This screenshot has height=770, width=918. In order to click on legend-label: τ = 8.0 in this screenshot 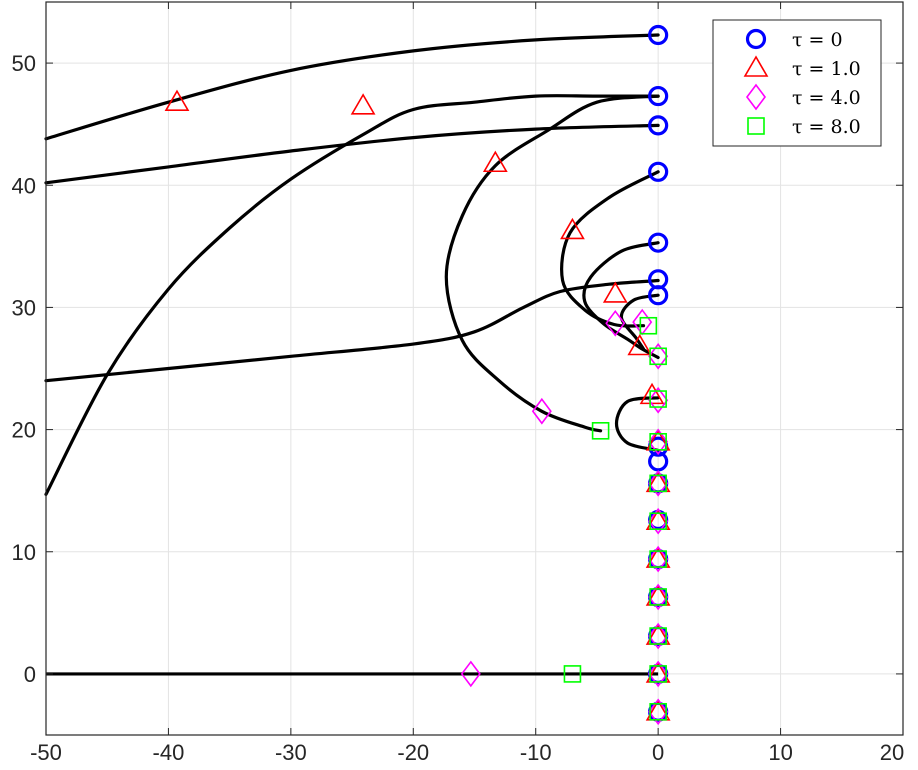, I will do `click(826, 127)`.